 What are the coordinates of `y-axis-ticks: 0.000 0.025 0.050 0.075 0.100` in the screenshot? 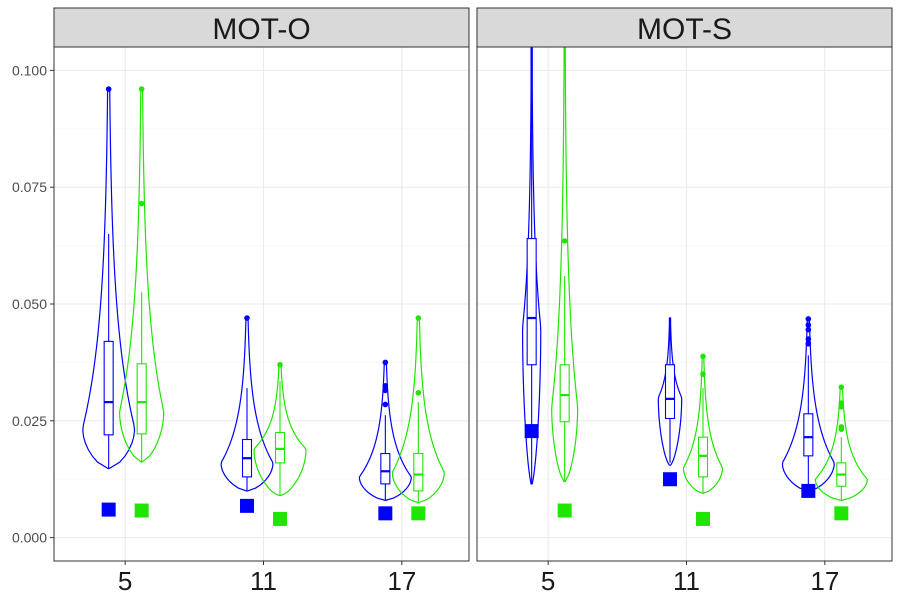 It's located at (33, 304).